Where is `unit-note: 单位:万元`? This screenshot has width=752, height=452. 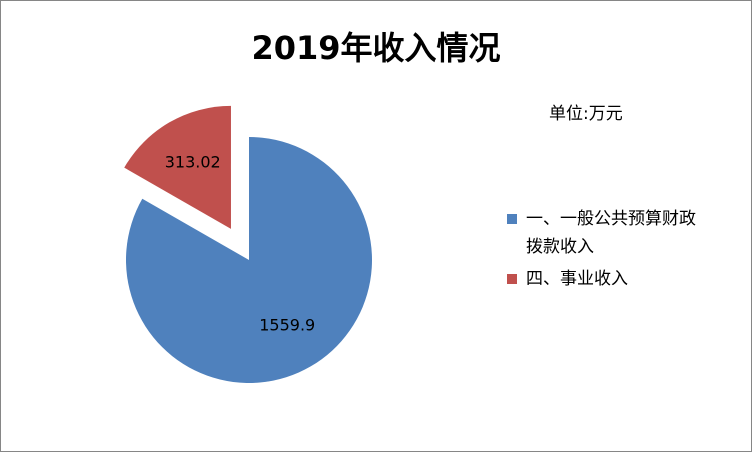 unit-note: 单位:万元 is located at coordinates (586, 114).